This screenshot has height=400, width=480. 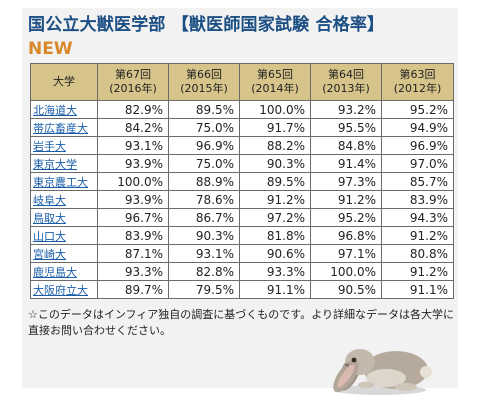 I want to click on pass-rate-cell: 86.7%, so click(x=204, y=217).